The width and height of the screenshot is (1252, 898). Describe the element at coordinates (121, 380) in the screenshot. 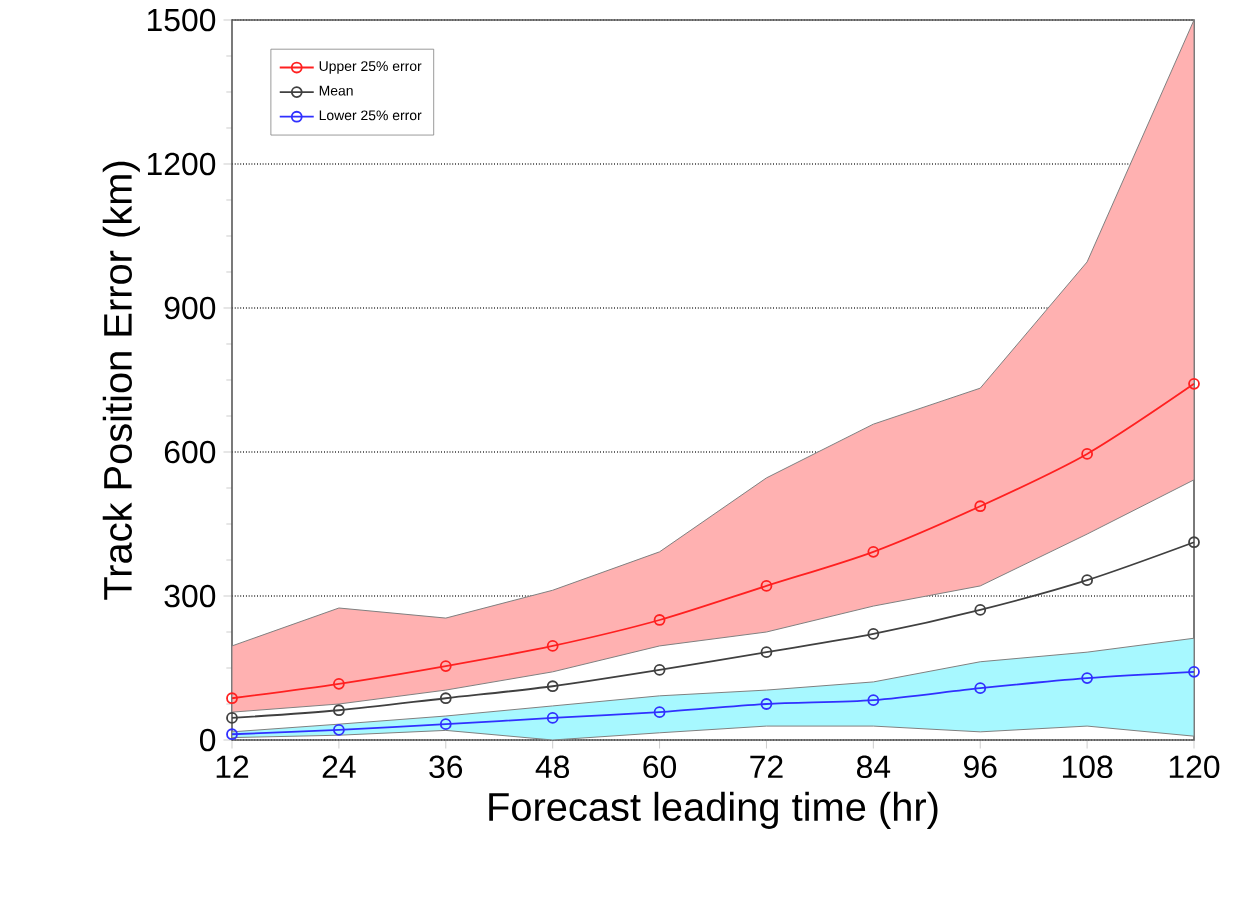

I see `y-axis-title: Track Position Error (km)` at that location.